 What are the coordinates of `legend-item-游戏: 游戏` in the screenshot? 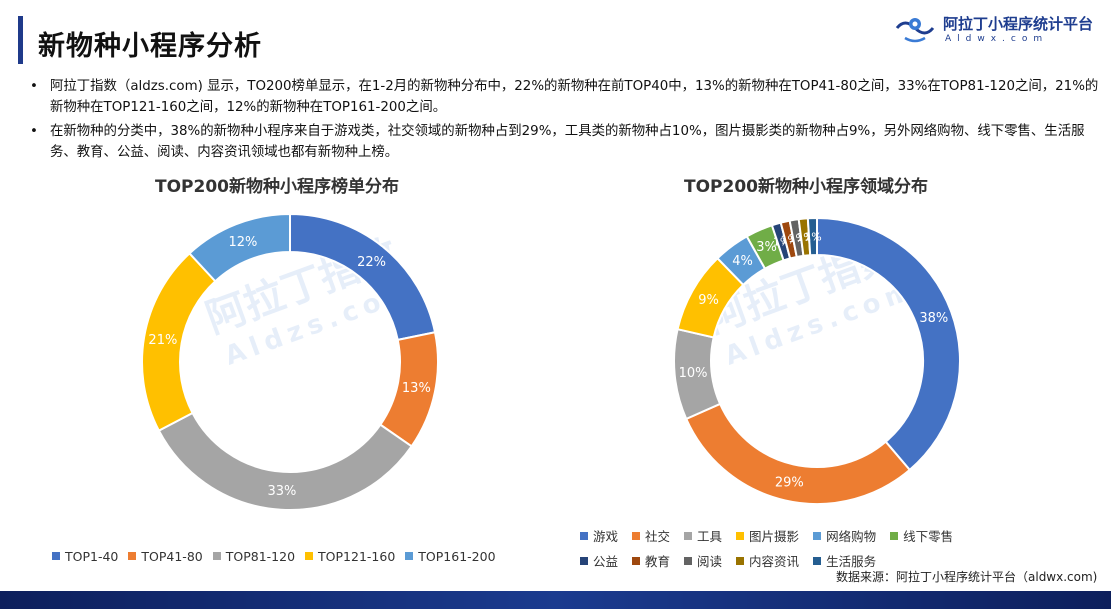 It's located at (599, 535).